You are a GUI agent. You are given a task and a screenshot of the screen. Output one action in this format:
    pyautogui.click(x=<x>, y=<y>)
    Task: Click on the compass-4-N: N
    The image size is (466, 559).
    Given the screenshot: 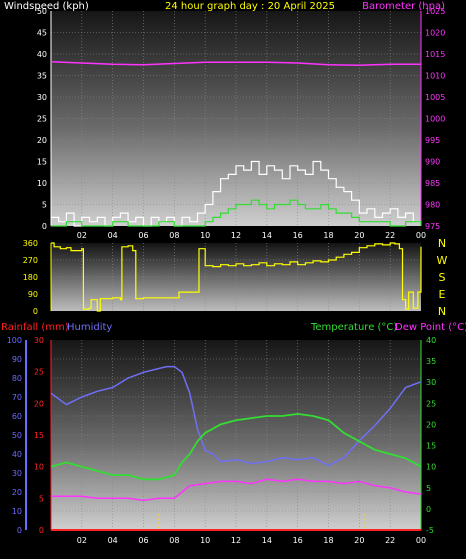 What is the action you would take?
    pyautogui.click(x=442, y=311)
    